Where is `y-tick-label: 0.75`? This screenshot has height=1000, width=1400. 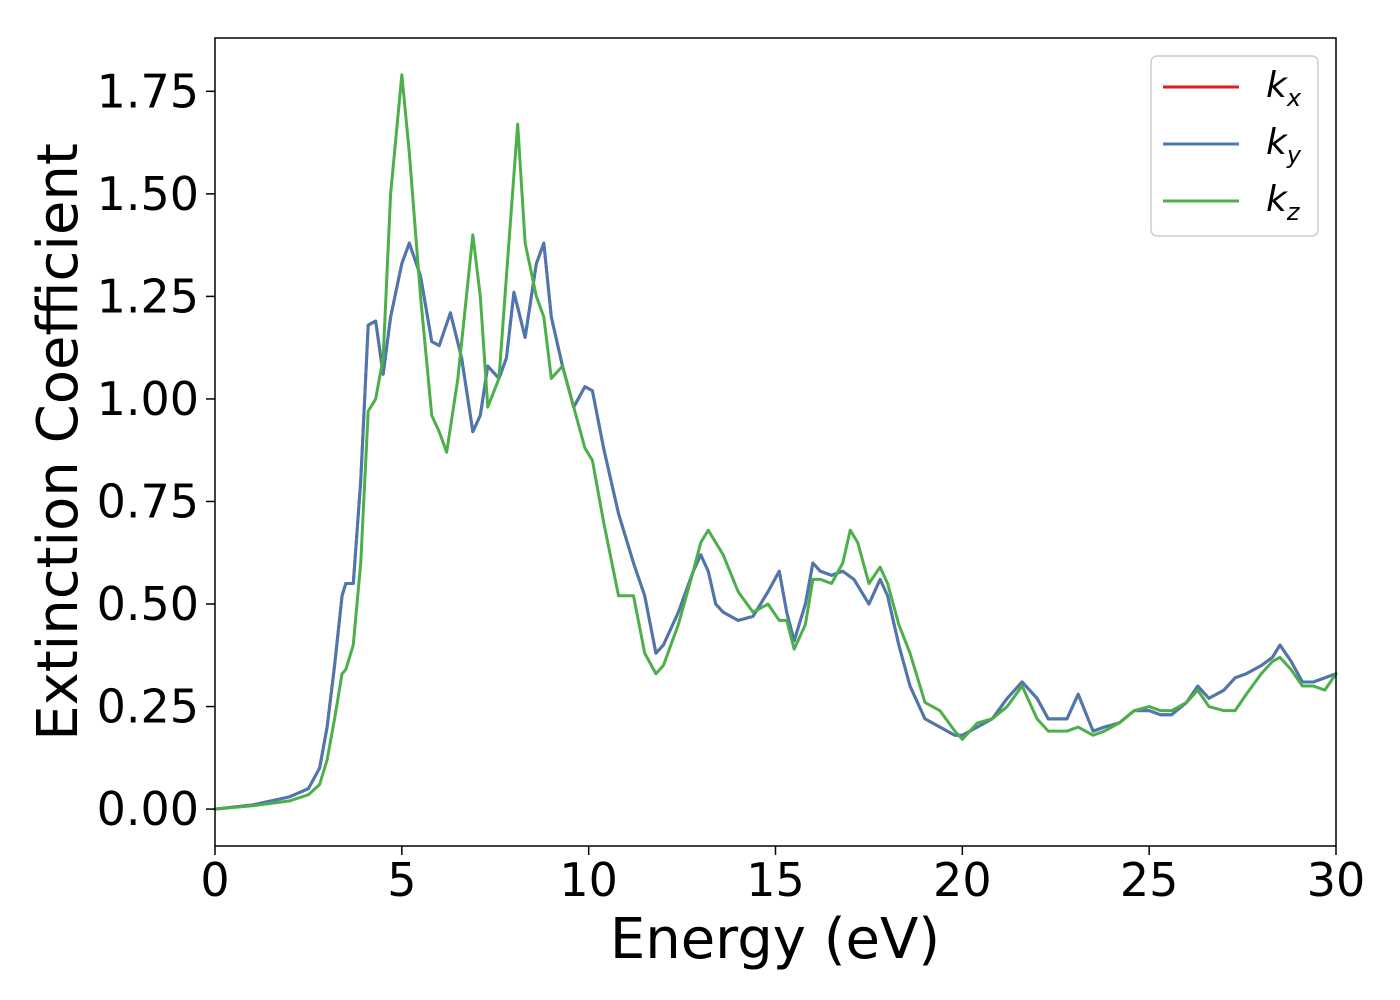
y-tick-label: 0.75 is located at coordinates (148, 501).